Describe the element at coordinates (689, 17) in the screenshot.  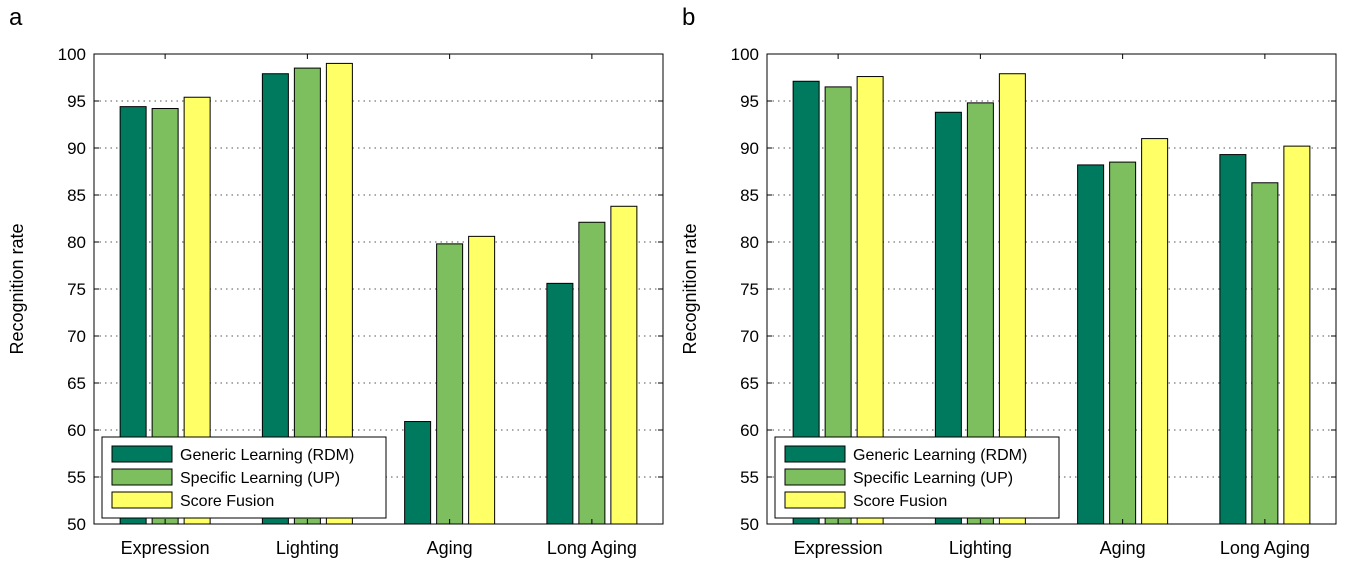
I see `panel-label: b` at that location.